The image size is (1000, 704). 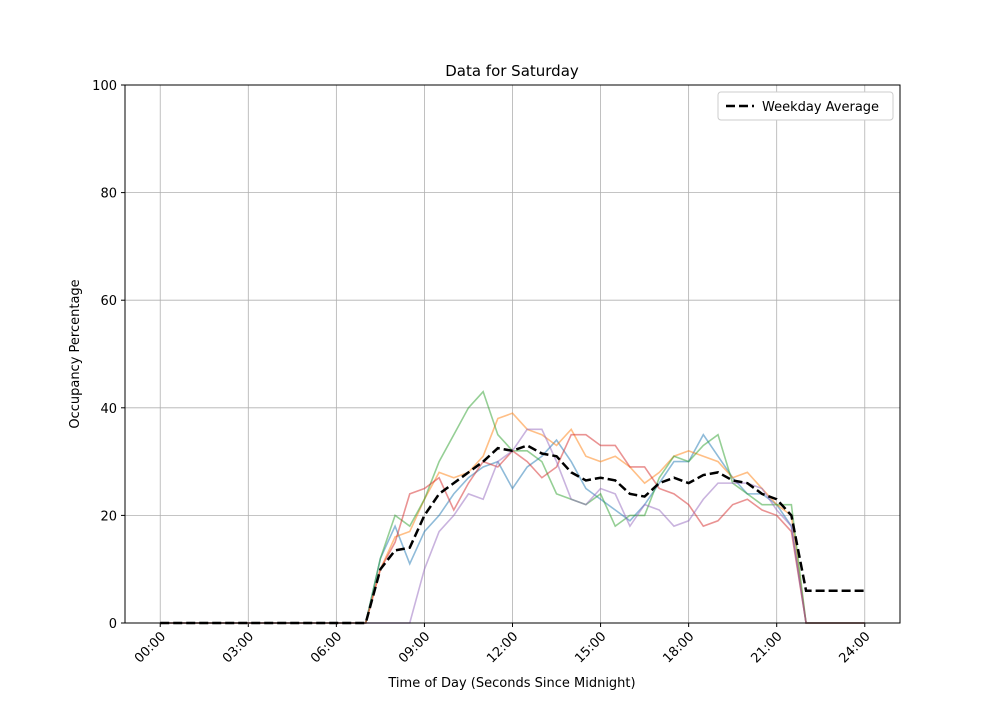 I want to click on y-tick-label: 60, so click(x=108, y=301).